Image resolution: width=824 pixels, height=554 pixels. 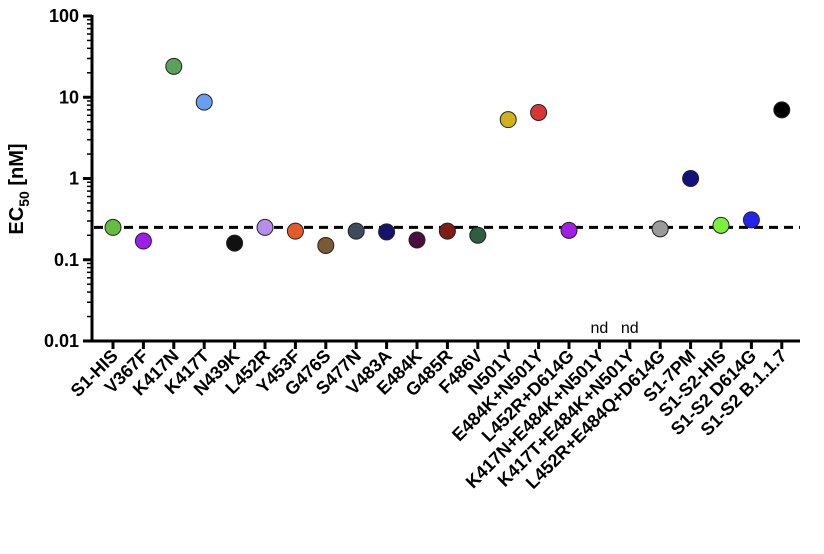 I want to click on y-axis-title: EC50 [nM], so click(x=19, y=188).